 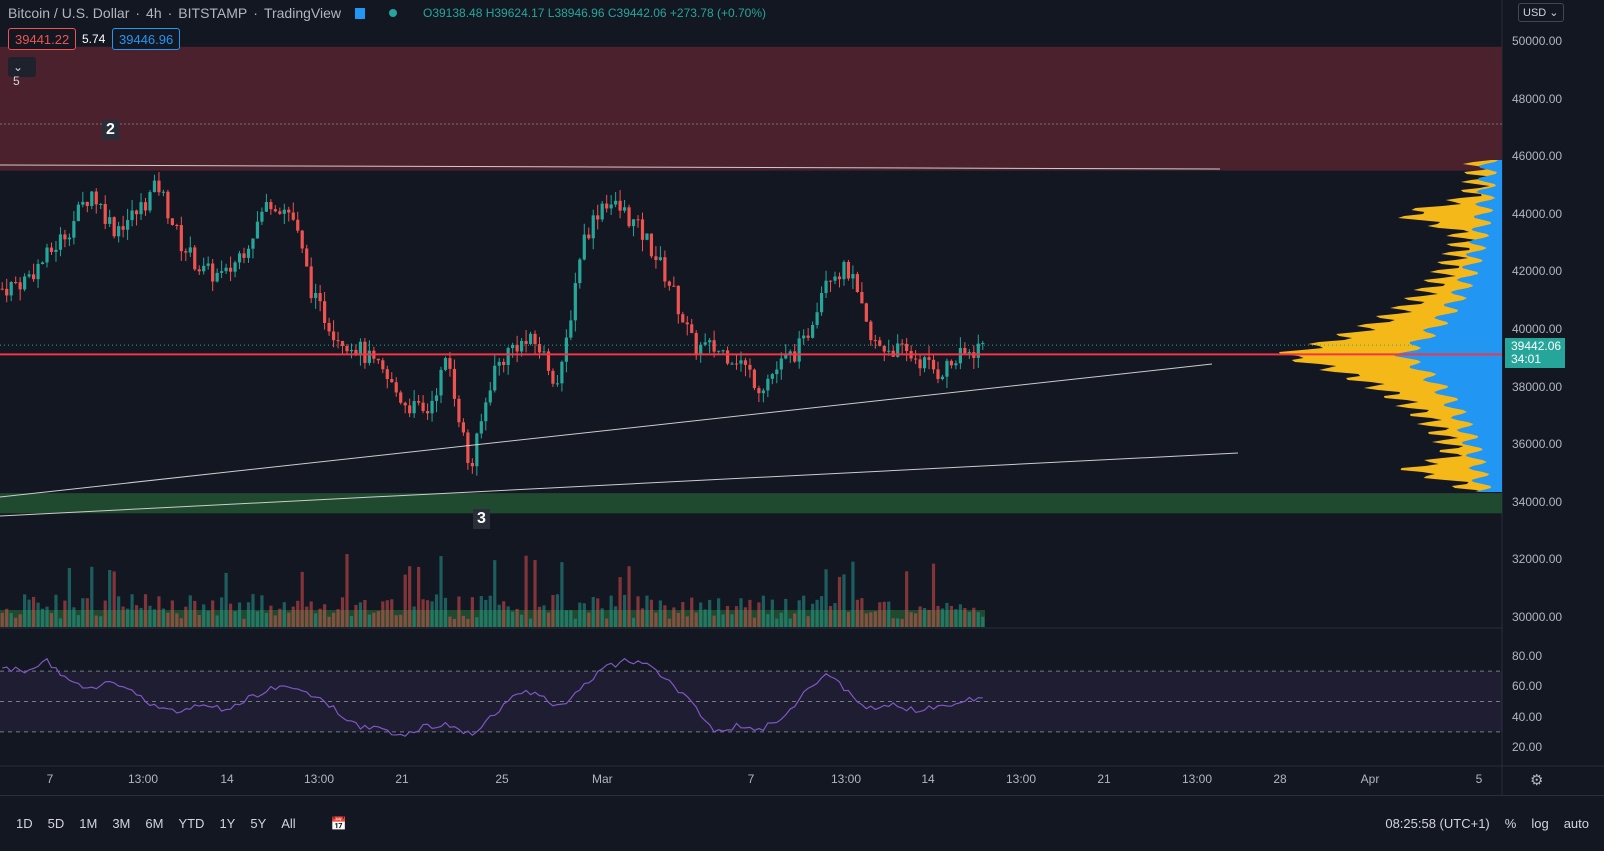 What do you see at coordinates (154, 823) in the screenshot?
I see `range-6m: 6M` at bounding box center [154, 823].